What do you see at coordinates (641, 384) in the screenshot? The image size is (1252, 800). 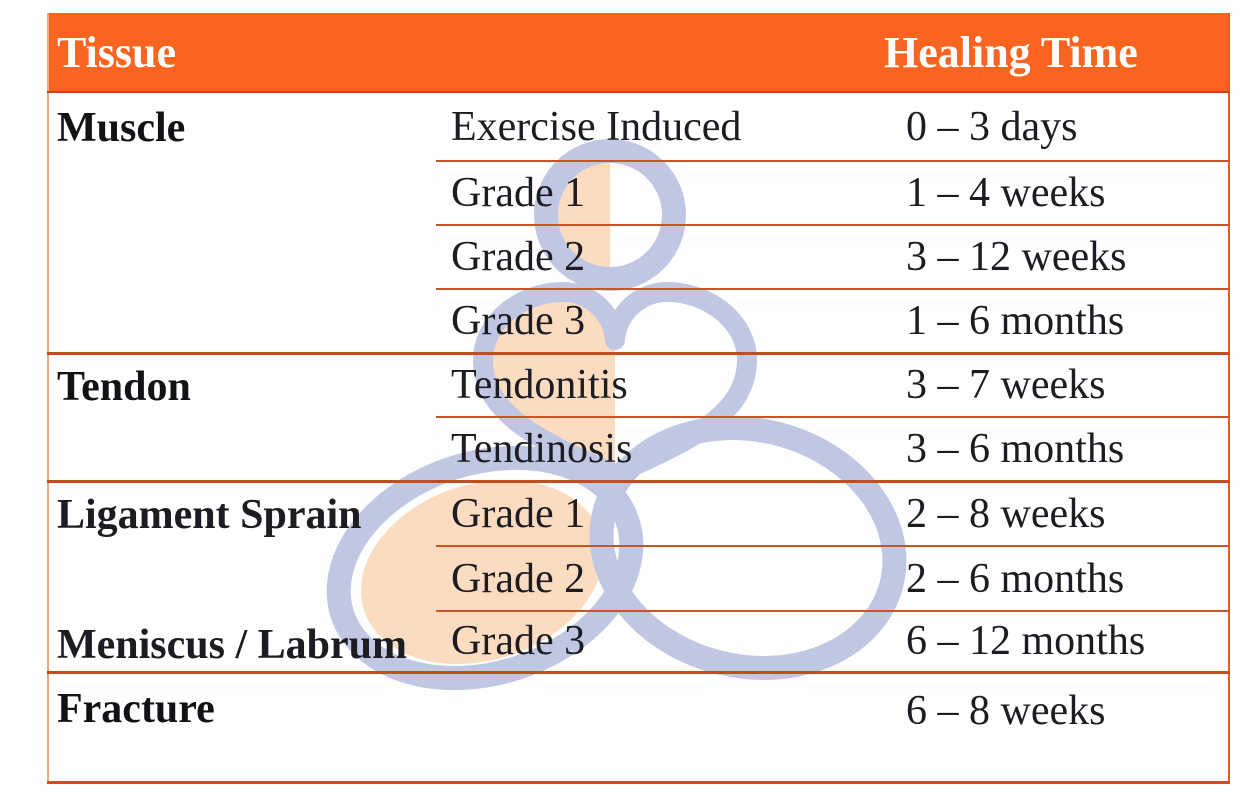 I see `condition-cell: Tendonitis` at bounding box center [641, 384].